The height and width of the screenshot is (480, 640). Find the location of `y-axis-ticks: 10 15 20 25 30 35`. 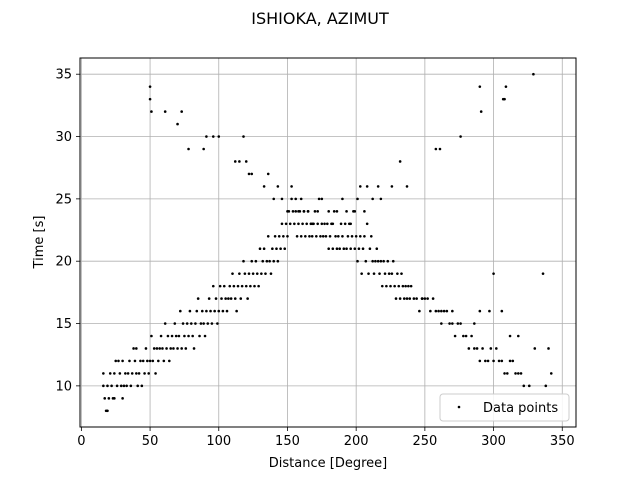

y-axis-ticks: 10 15 20 25 30 35 is located at coordinates (67, 231).